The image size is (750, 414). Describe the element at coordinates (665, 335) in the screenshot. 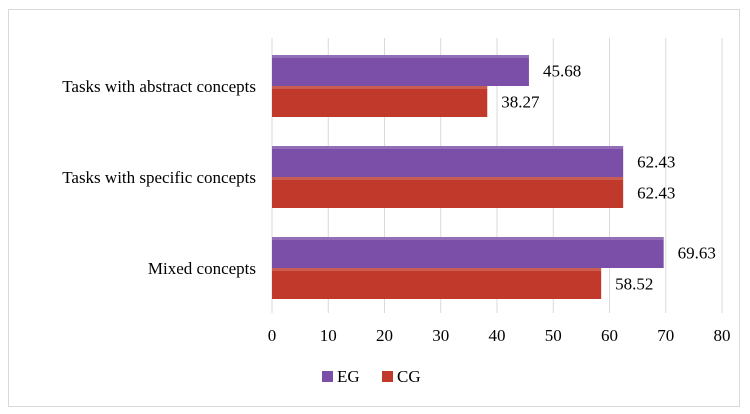

I see `x-tick-label: 70` at that location.